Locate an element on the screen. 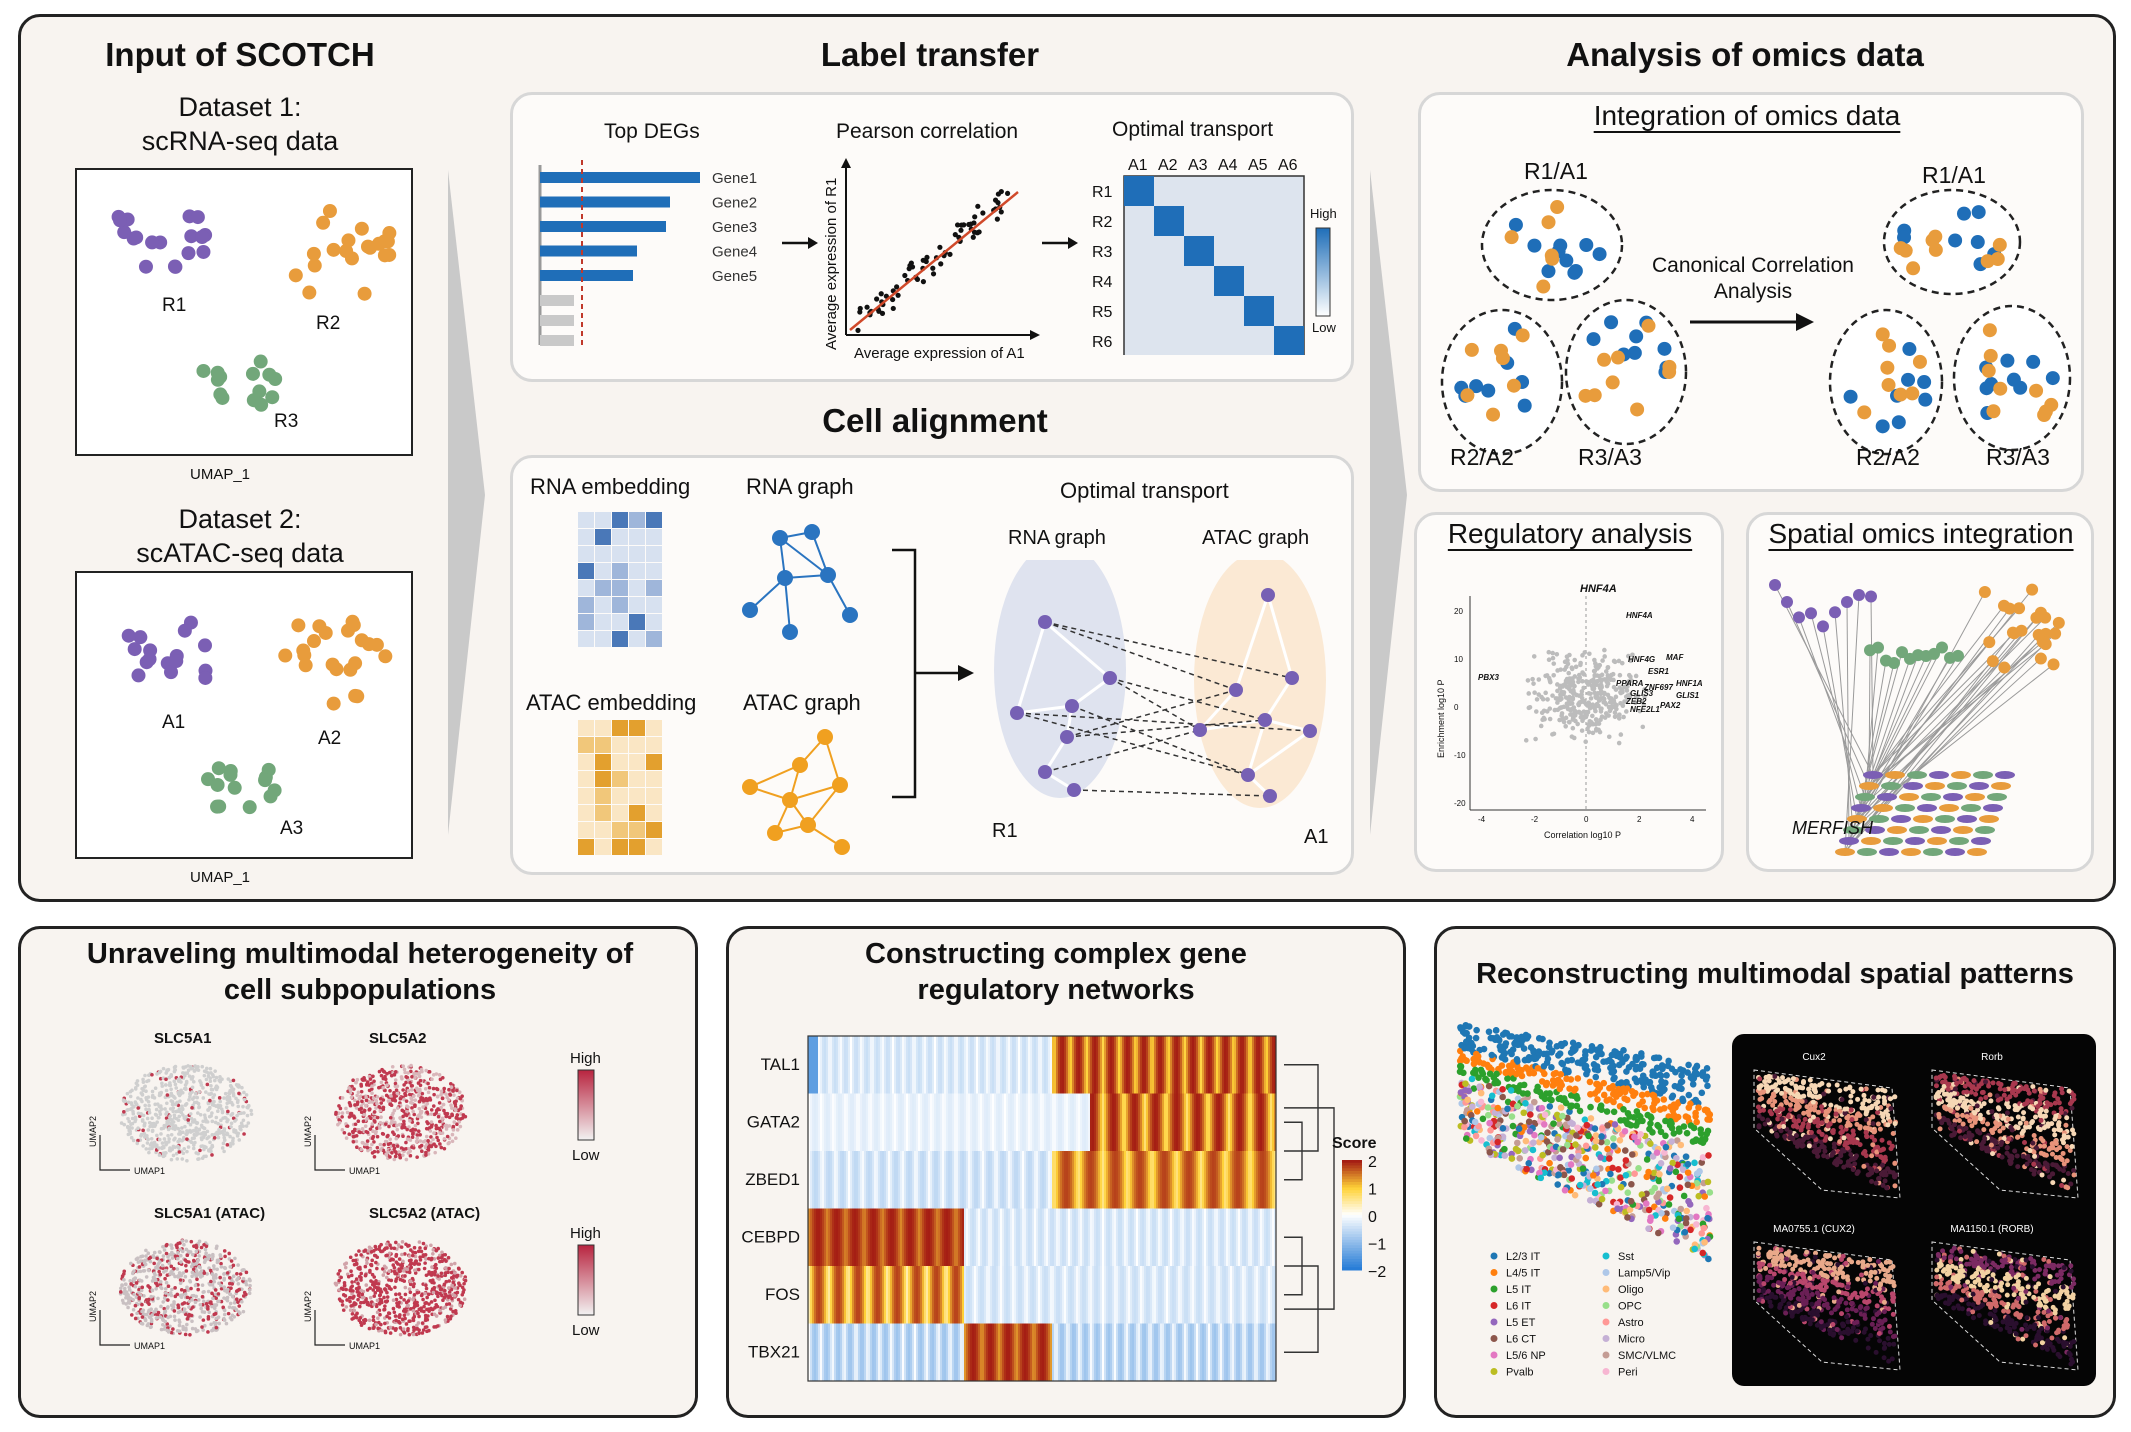  ot-diagonal-cell is located at coordinates (1199, 251).